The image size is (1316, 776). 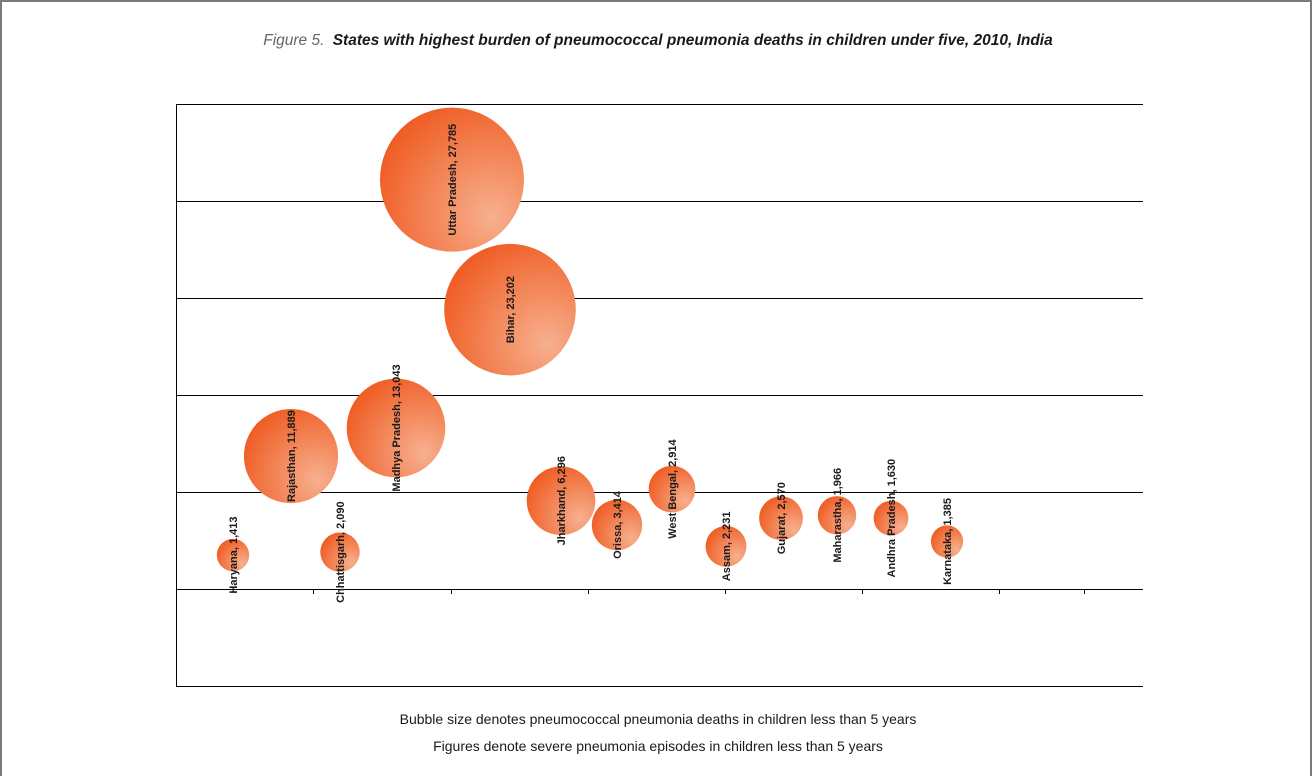 I want to click on bubble-west-bengal, so click(x=672, y=489).